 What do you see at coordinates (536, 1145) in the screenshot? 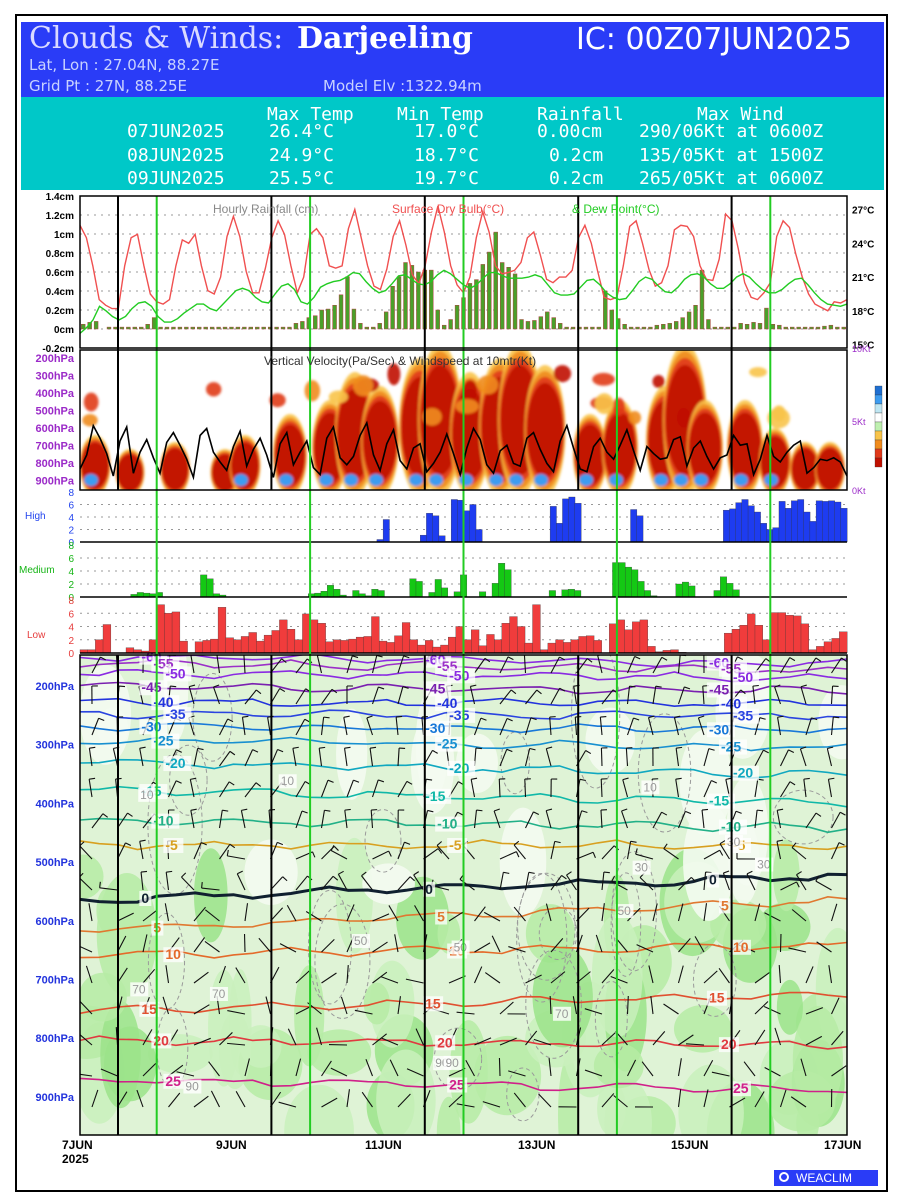
I see `x-tick-label: 13JUN` at bounding box center [536, 1145].